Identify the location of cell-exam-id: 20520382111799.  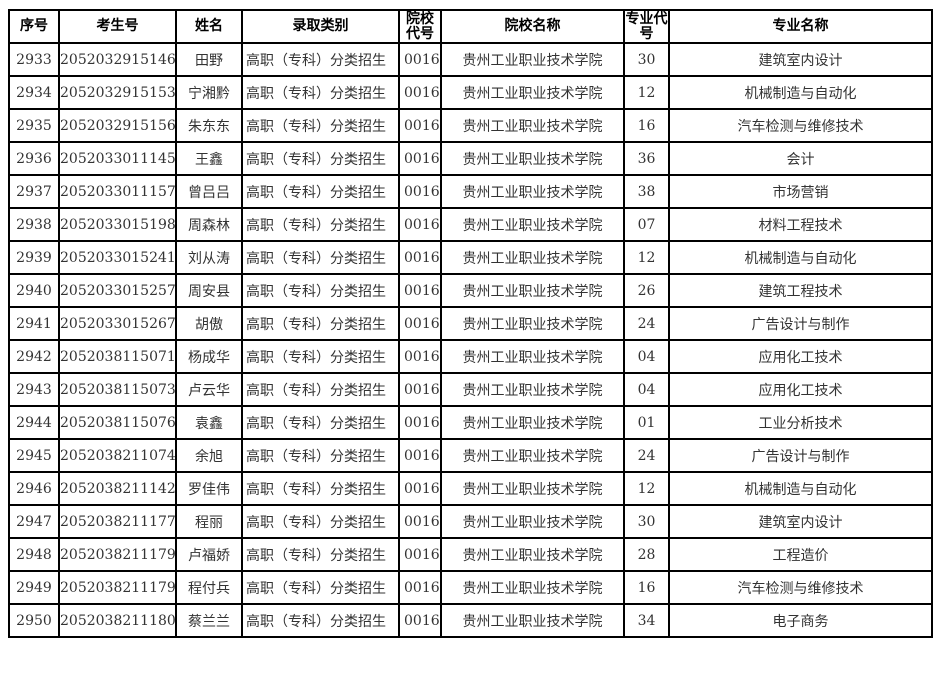
(117, 587).